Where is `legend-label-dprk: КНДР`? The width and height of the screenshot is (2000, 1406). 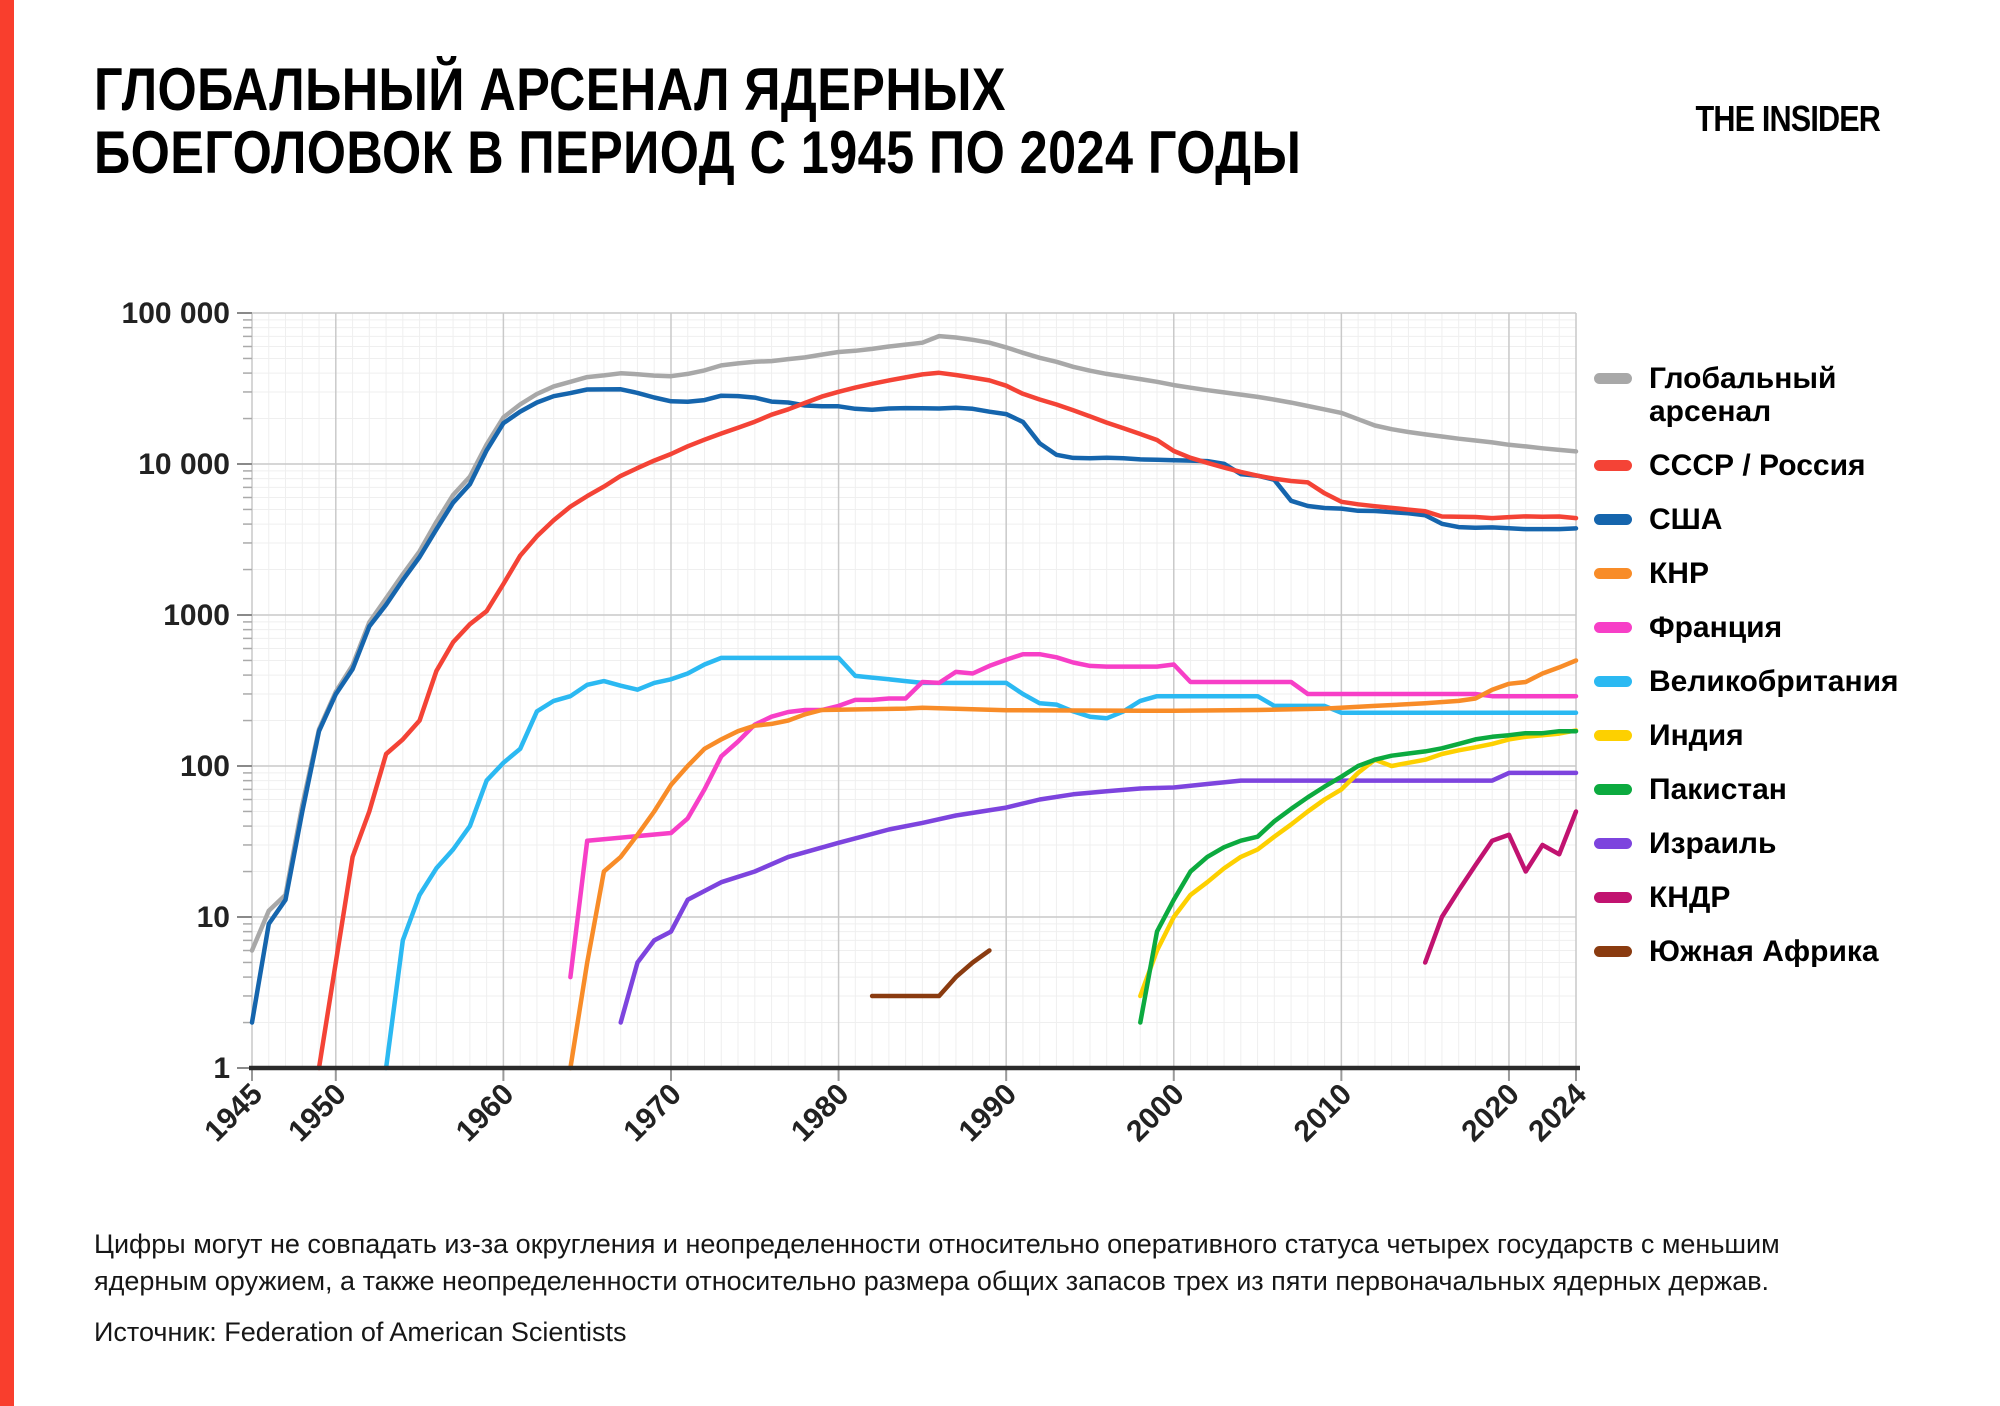 legend-label-dprk: КНДР is located at coordinates (1690, 897).